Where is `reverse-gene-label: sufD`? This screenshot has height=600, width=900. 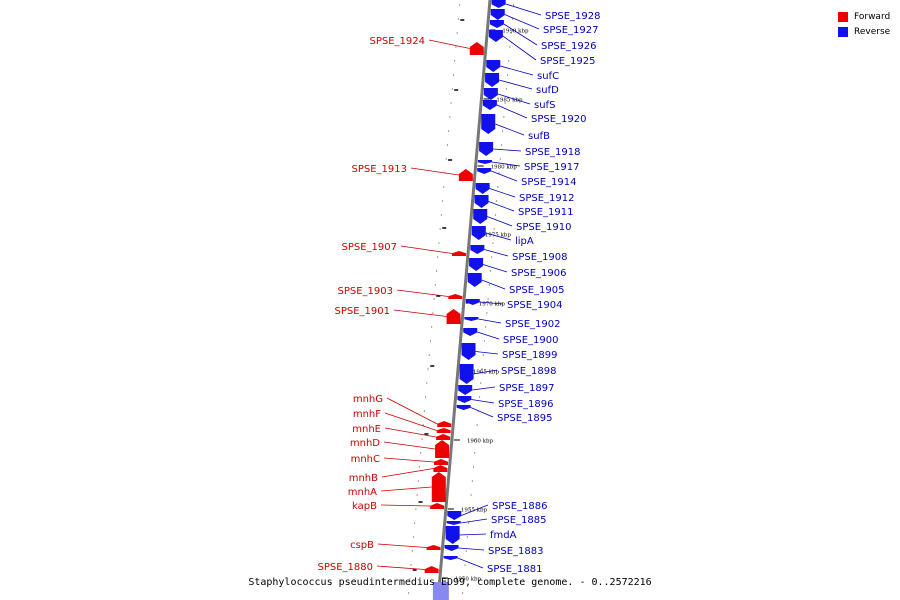 reverse-gene-label: sufD is located at coordinates (547, 90).